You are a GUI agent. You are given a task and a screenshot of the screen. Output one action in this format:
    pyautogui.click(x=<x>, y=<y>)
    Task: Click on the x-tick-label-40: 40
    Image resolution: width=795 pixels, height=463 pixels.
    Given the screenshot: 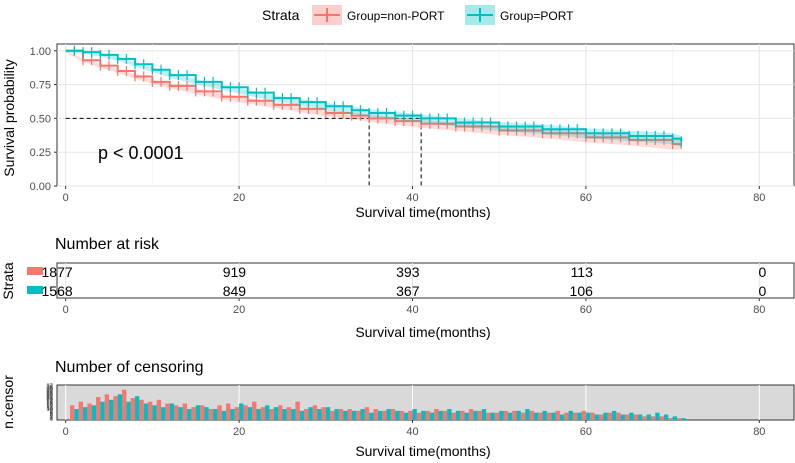 What is the action you would take?
    pyautogui.click(x=412, y=198)
    